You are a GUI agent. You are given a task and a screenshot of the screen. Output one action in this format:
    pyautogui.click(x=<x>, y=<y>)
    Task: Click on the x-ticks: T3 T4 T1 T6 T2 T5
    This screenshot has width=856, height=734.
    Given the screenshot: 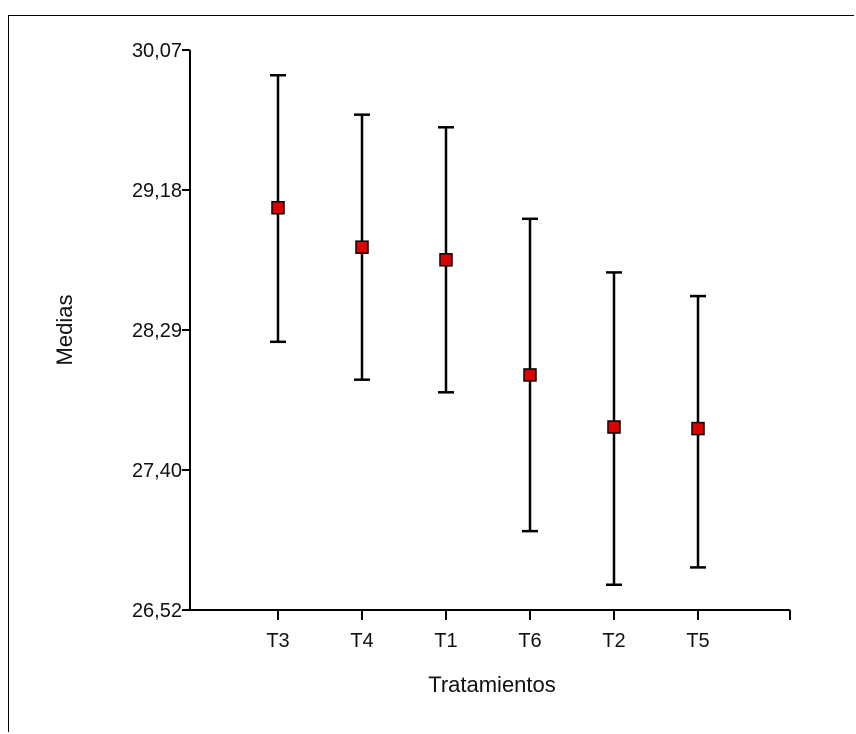 What is the action you would take?
    pyautogui.click(x=488, y=631)
    